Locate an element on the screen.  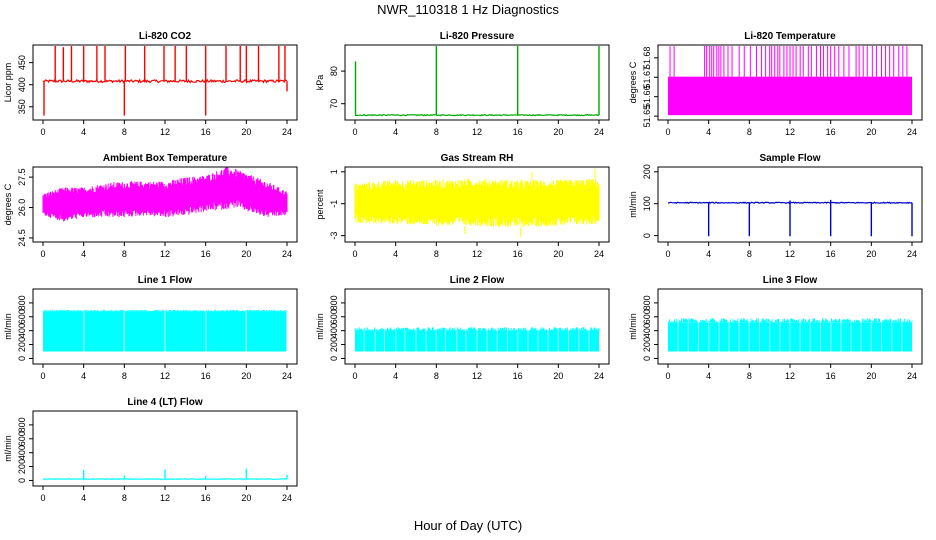
y-tick-label: -1 is located at coordinates (334, 204).